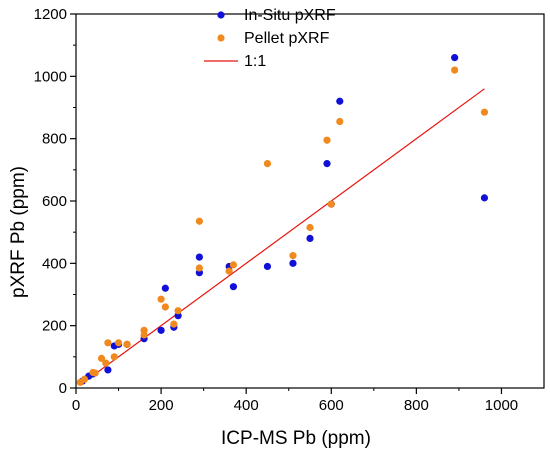 The image size is (550, 456). Describe the element at coordinates (54, 201) in the screenshot. I see `y-tick-label: 600` at that location.